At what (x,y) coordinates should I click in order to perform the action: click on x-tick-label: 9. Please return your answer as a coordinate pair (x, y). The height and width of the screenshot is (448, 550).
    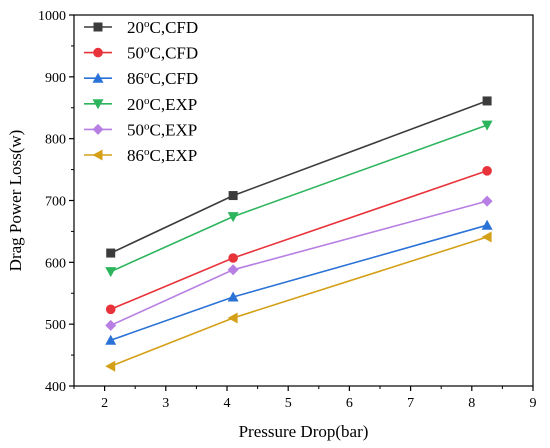
    Looking at the image, I should click on (533, 403).